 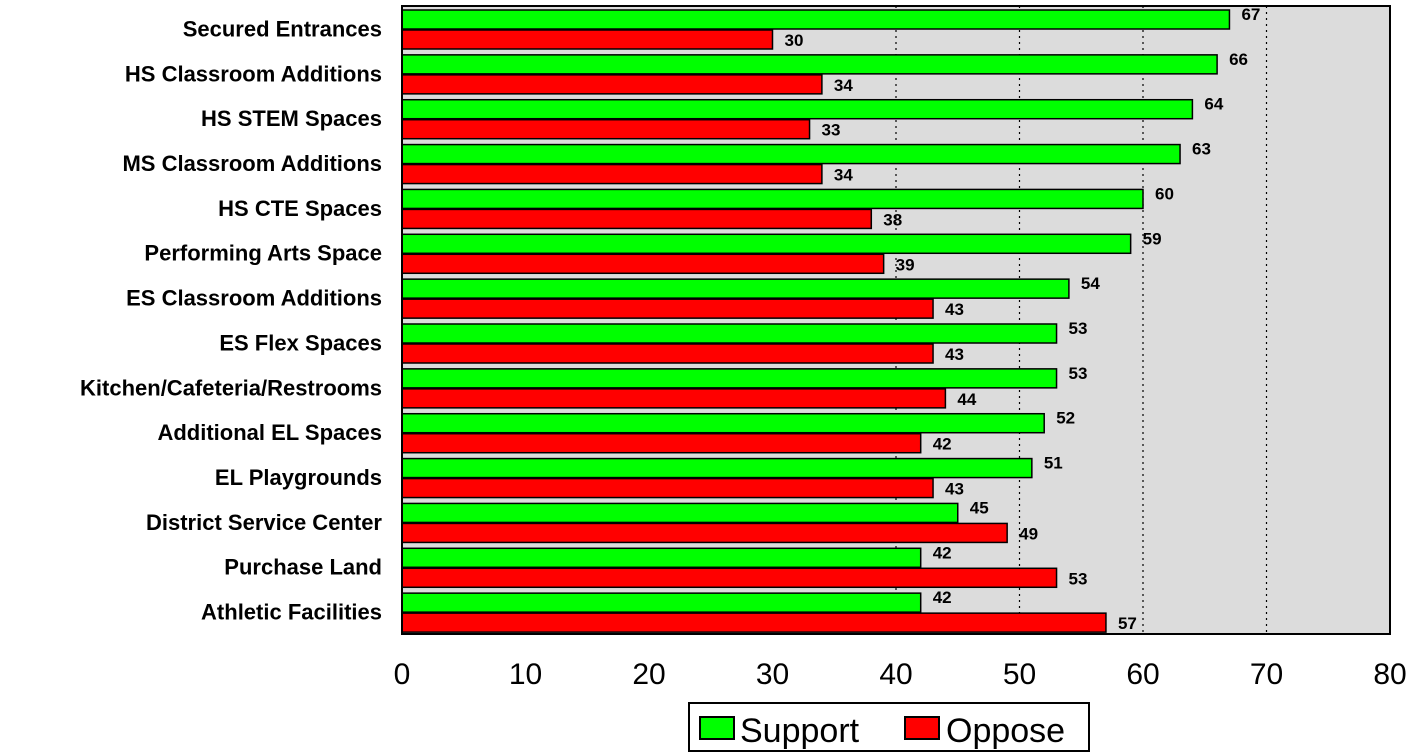 I want to click on category-label: HS STEM Spaces, so click(x=291, y=118).